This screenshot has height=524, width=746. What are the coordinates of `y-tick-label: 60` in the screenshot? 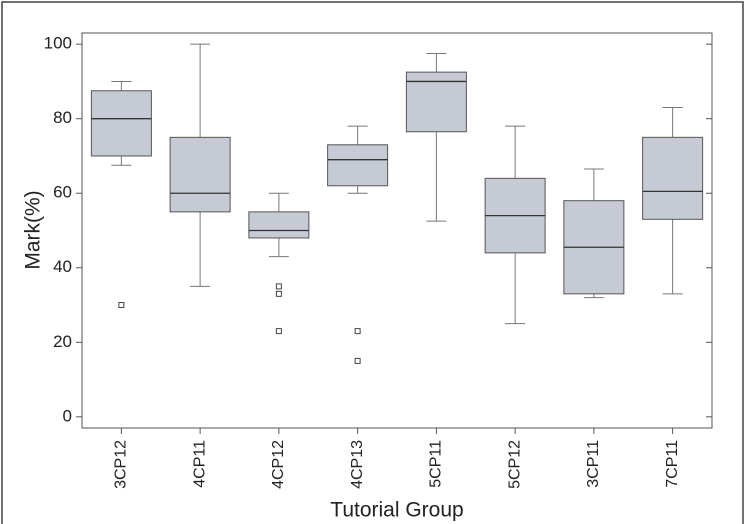 It's located at (62, 192).